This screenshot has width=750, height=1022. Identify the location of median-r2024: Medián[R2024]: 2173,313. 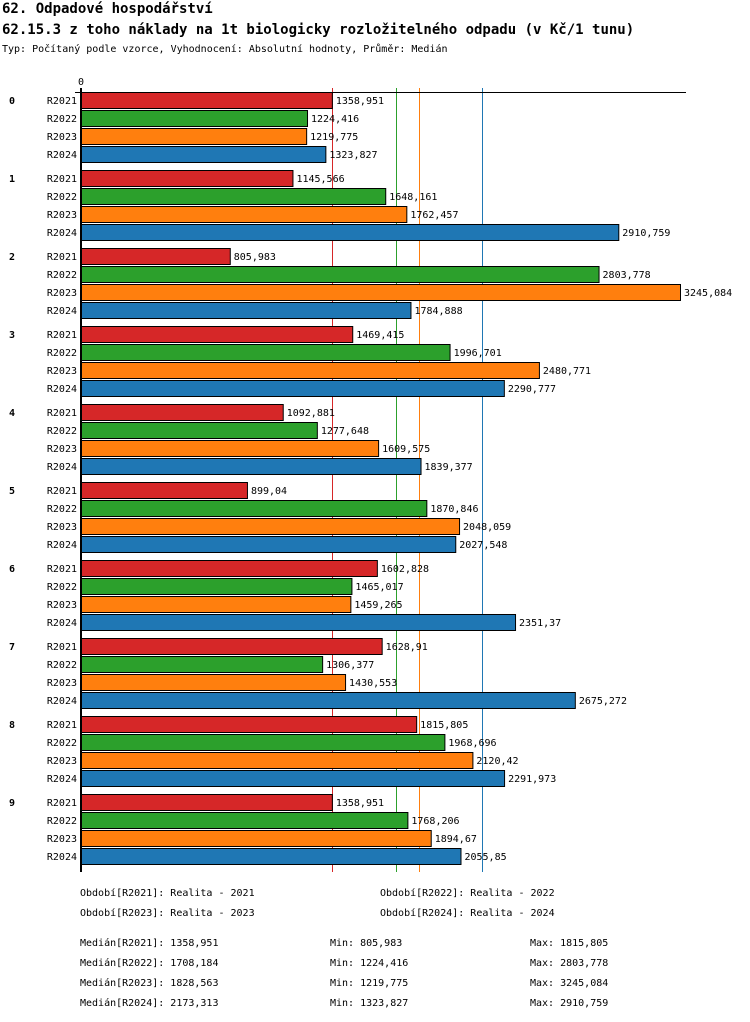
(149, 1003).